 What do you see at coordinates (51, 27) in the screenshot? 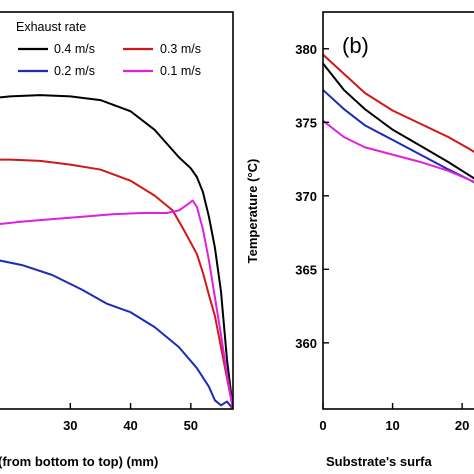
I see `legend-title: Exhaust rate` at bounding box center [51, 27].